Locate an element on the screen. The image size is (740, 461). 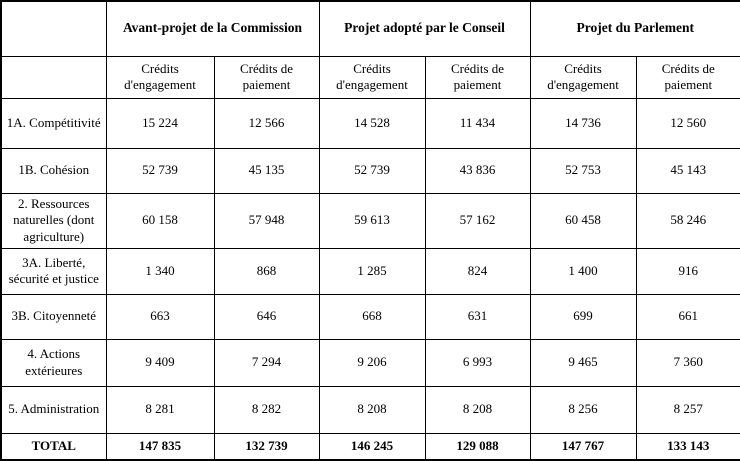
value-cell: 57 162 is located at coordinates (477, 220).